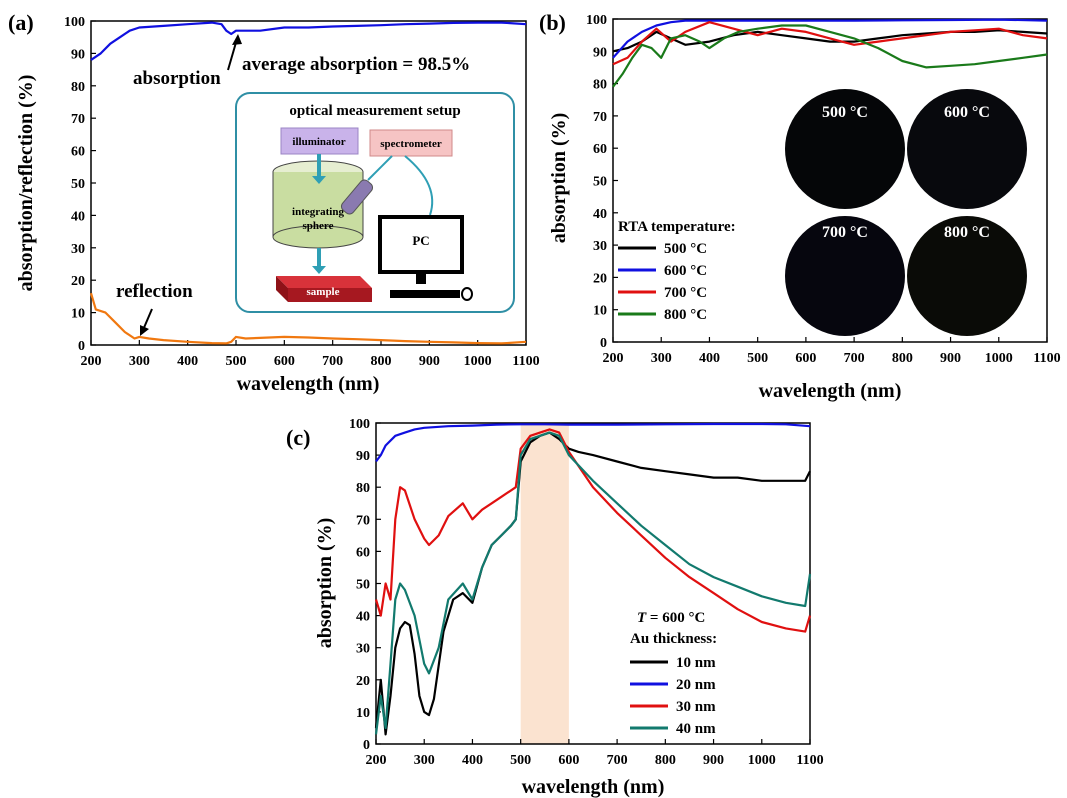 This screenshot has width=1067, height=798. I want to click on panel-a-y-axis-label: absorption/reflection (%), so click(26, 183).